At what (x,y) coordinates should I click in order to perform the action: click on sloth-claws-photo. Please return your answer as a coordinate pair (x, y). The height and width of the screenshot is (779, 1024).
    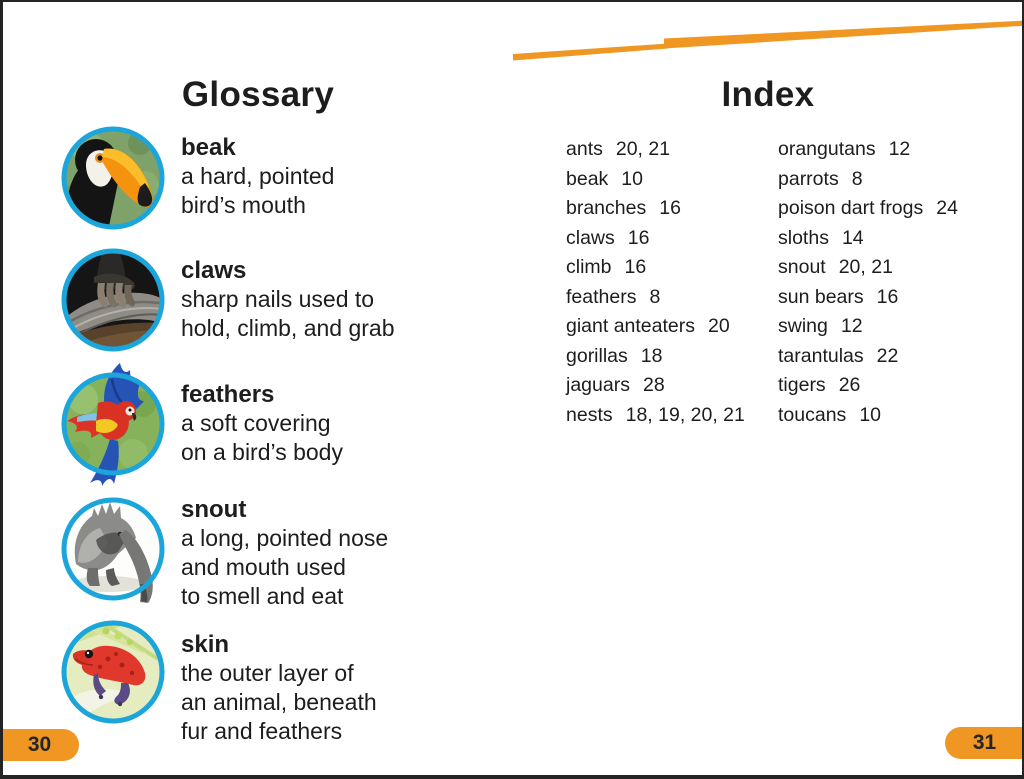
    Looking at the image, I should click on (113, 300).